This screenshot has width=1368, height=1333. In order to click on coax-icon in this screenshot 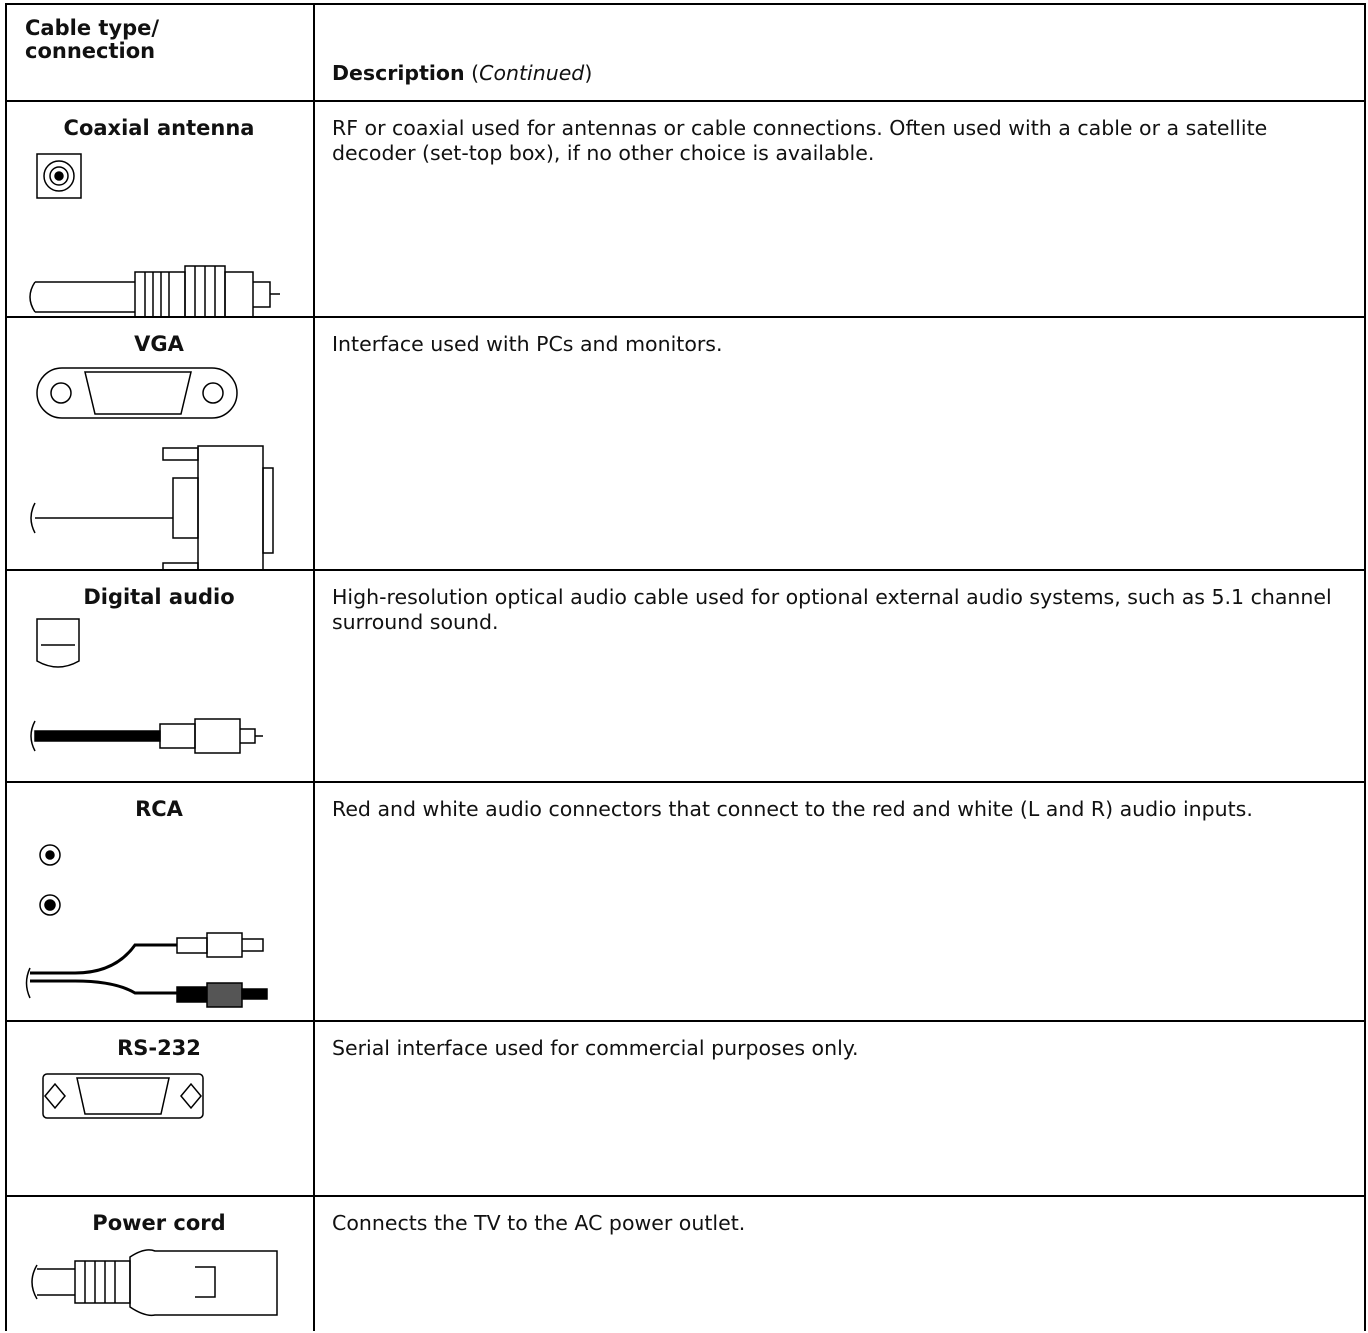, I will do `click(154, 235)`.